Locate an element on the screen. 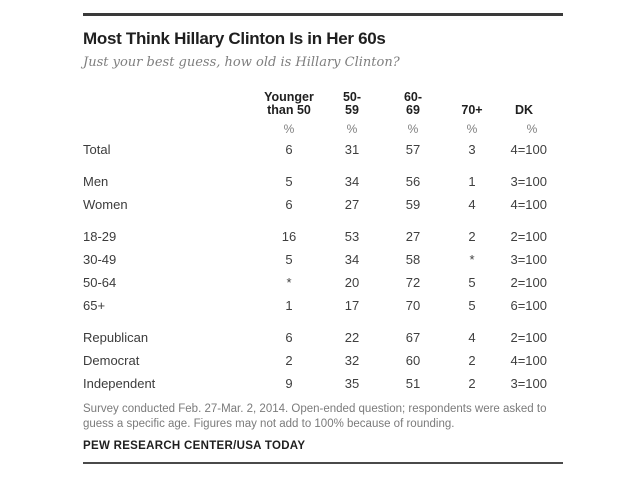 The height and width of the screenshot is (484, 640). col-header-70-plus: 70+ is located at coordinates (472, 109).